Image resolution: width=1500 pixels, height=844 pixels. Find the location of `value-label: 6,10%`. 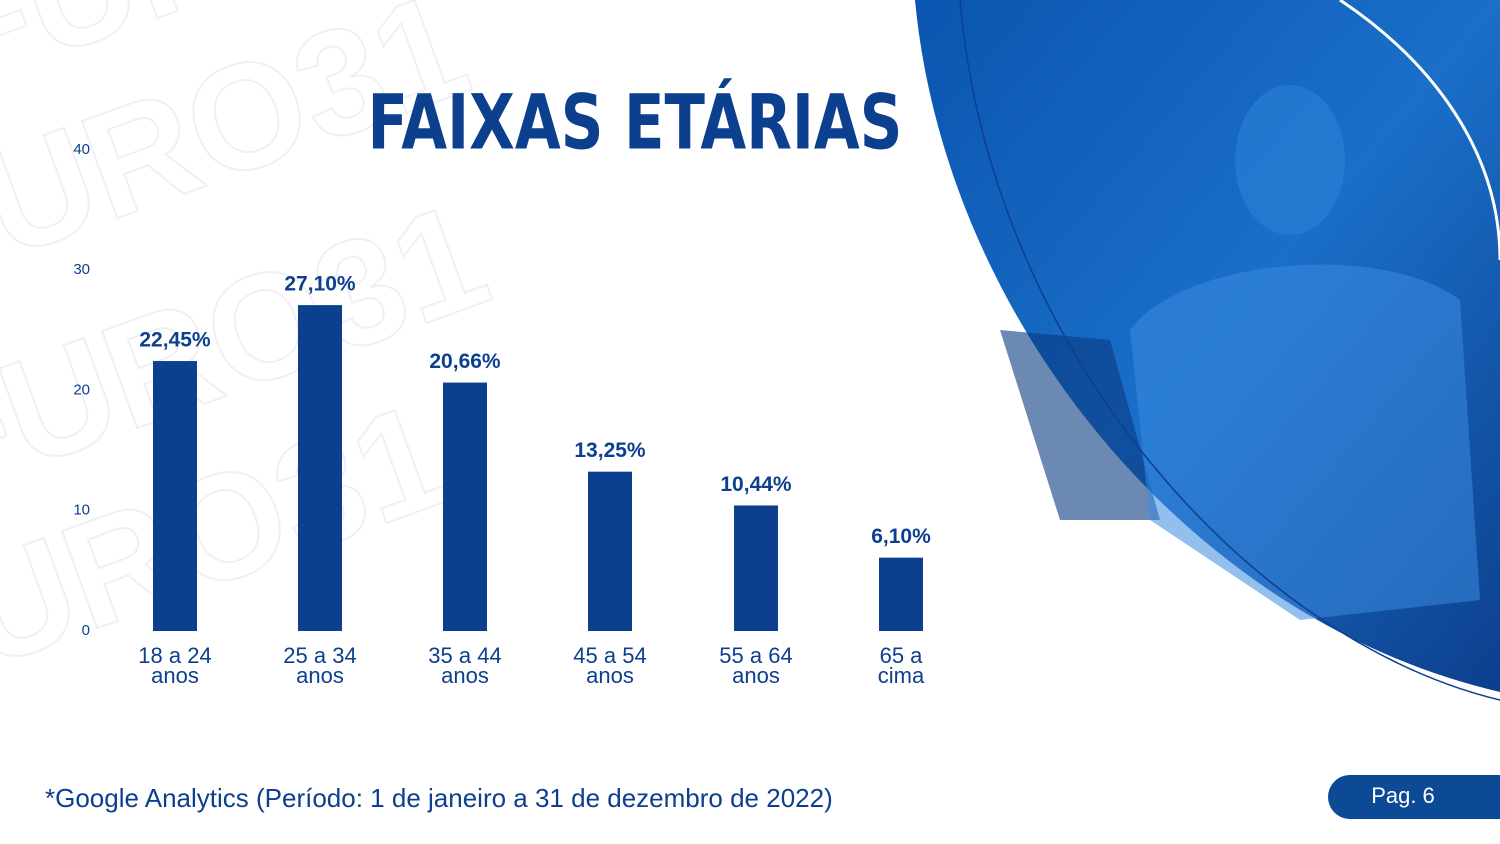

value-label: 6,10% is located at coordinates (901, 536).